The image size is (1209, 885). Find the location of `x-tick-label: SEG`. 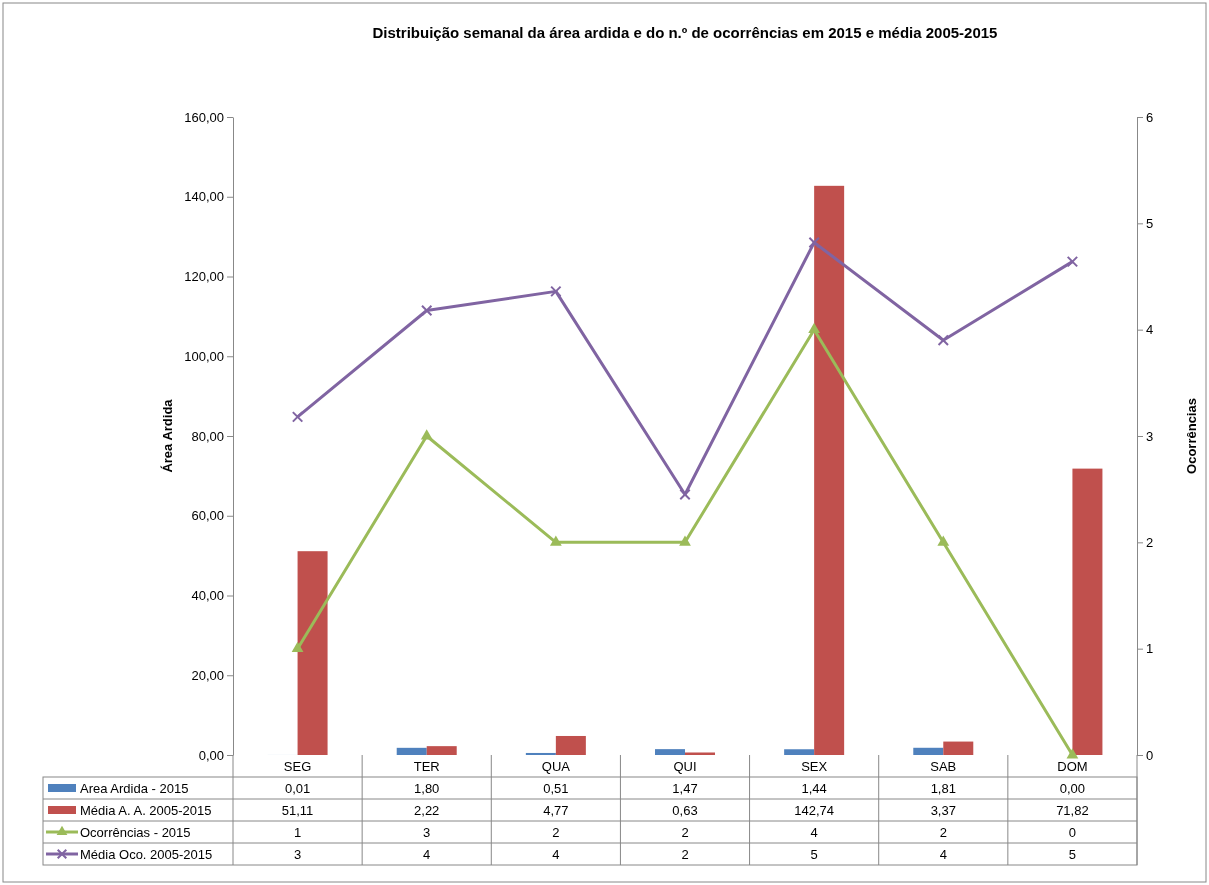

x-tick-label: SEG is located at coordinates (297, 766).